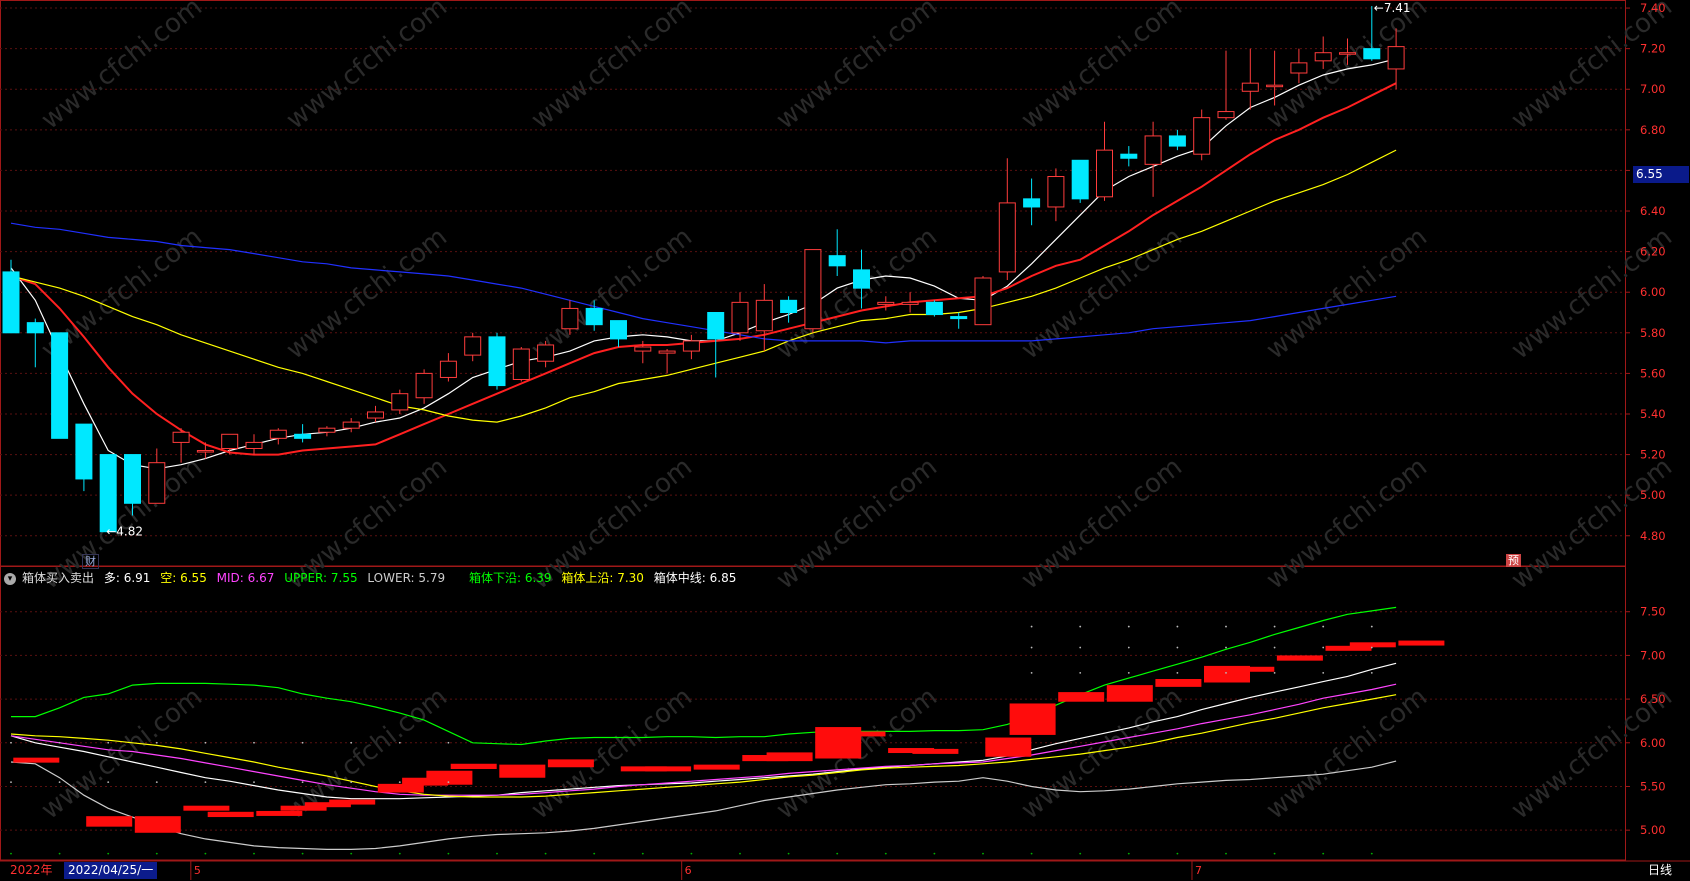  Describe the element at coordinates (10, 578) in the screenshot. I see `chevron-down-icon: ▾` at that location.